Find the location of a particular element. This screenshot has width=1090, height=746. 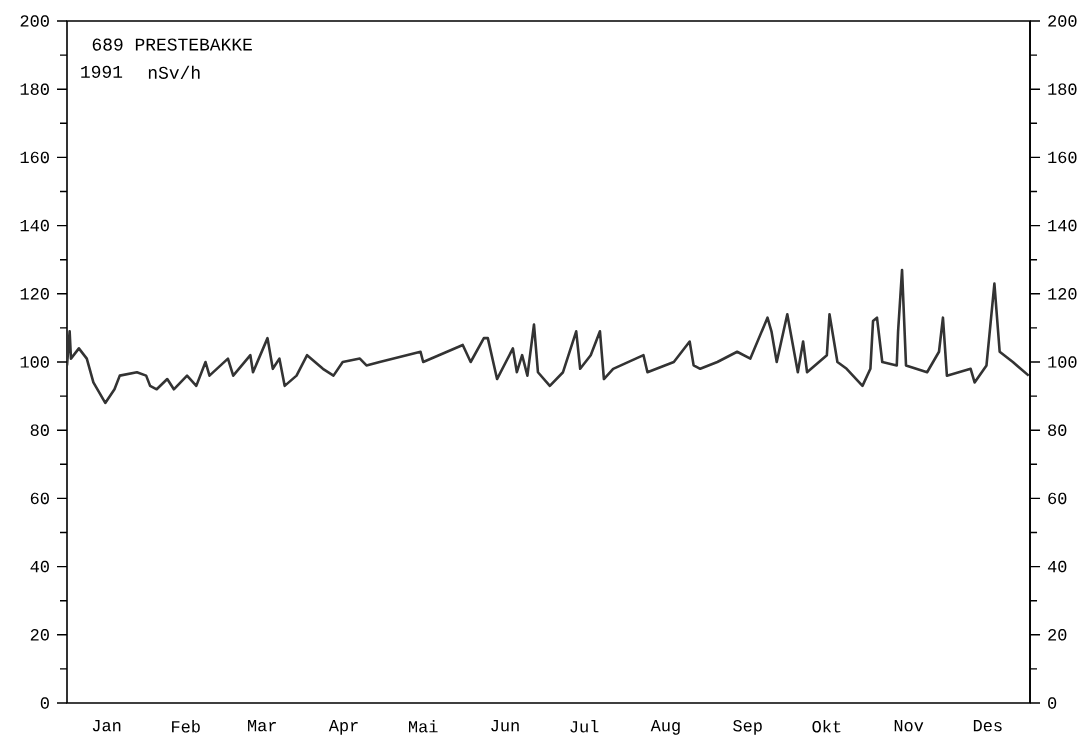

x-tick-label: Jan is located at coordinates (106, 726).